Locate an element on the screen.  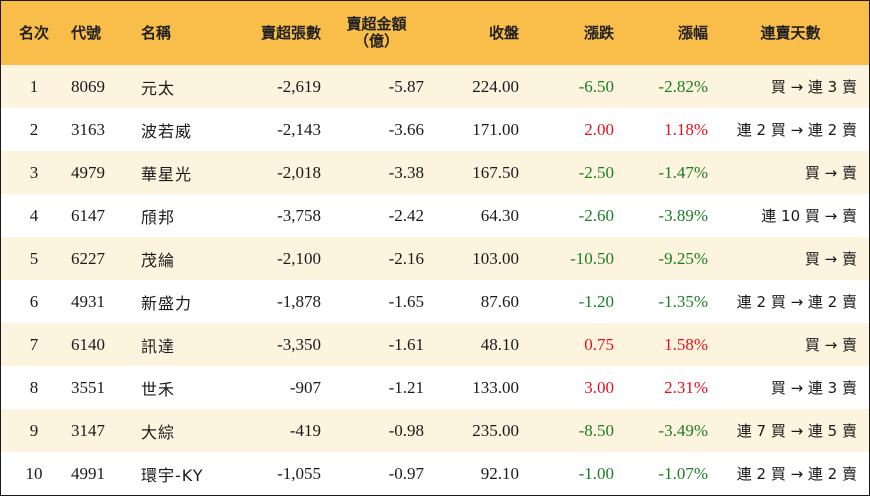
code-cell: 4979 is located at coordinates (88, 172).